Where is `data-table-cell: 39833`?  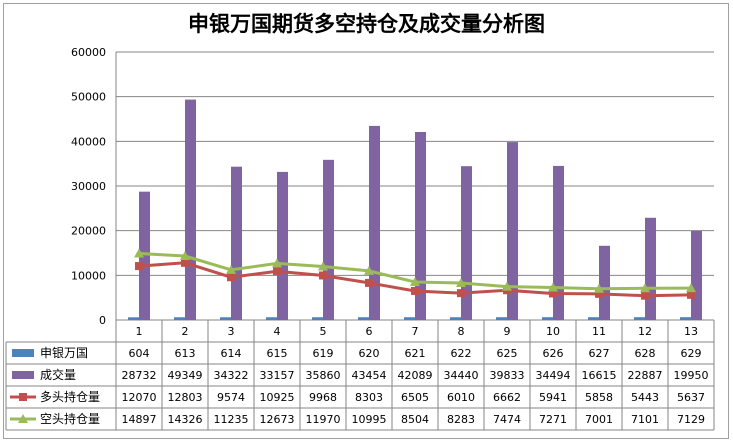 data-table-cell: 39833 is located at coordinates (507, 375).